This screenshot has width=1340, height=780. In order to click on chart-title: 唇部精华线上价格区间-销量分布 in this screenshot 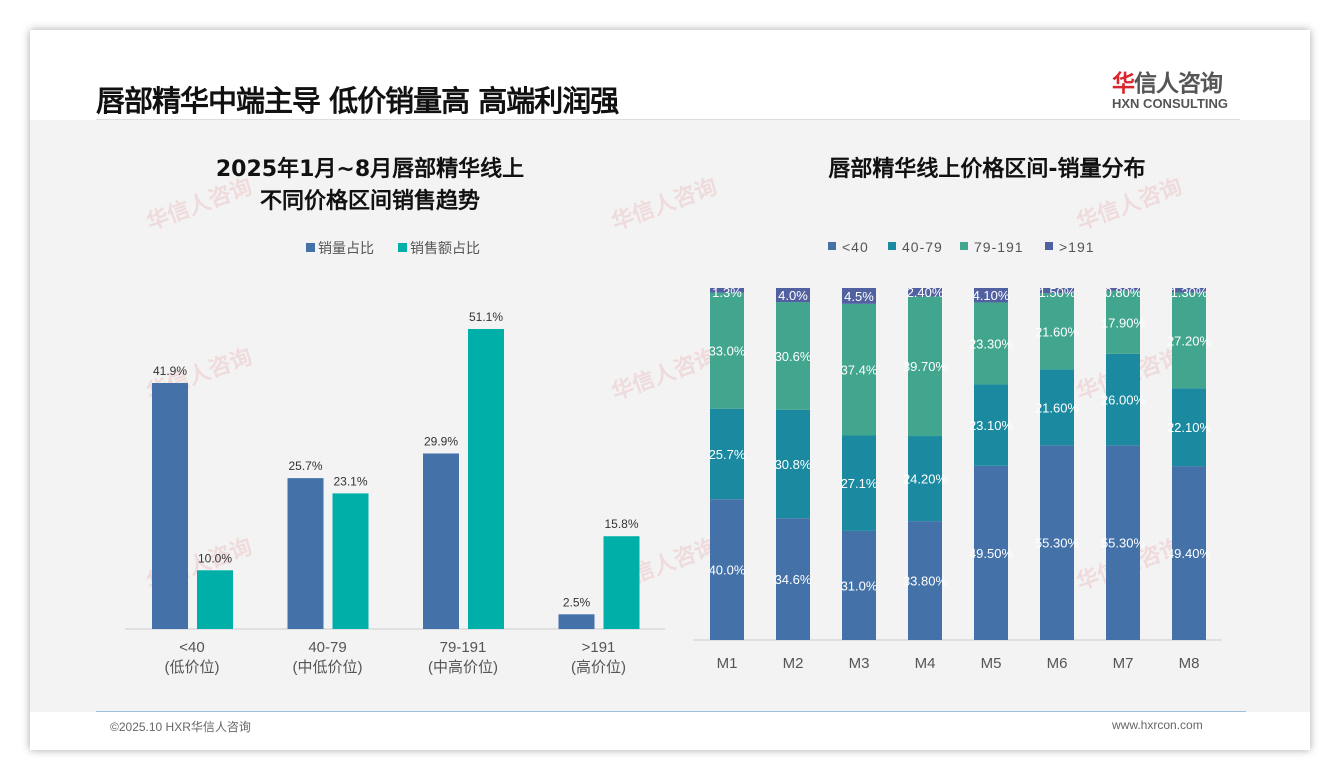, I will do `click(986, 169)`.